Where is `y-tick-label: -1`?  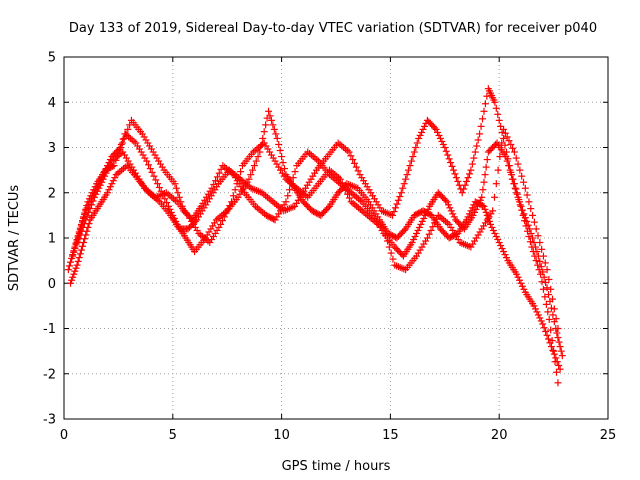
y-tick-label: -1 is located at coordinates (49, 329).